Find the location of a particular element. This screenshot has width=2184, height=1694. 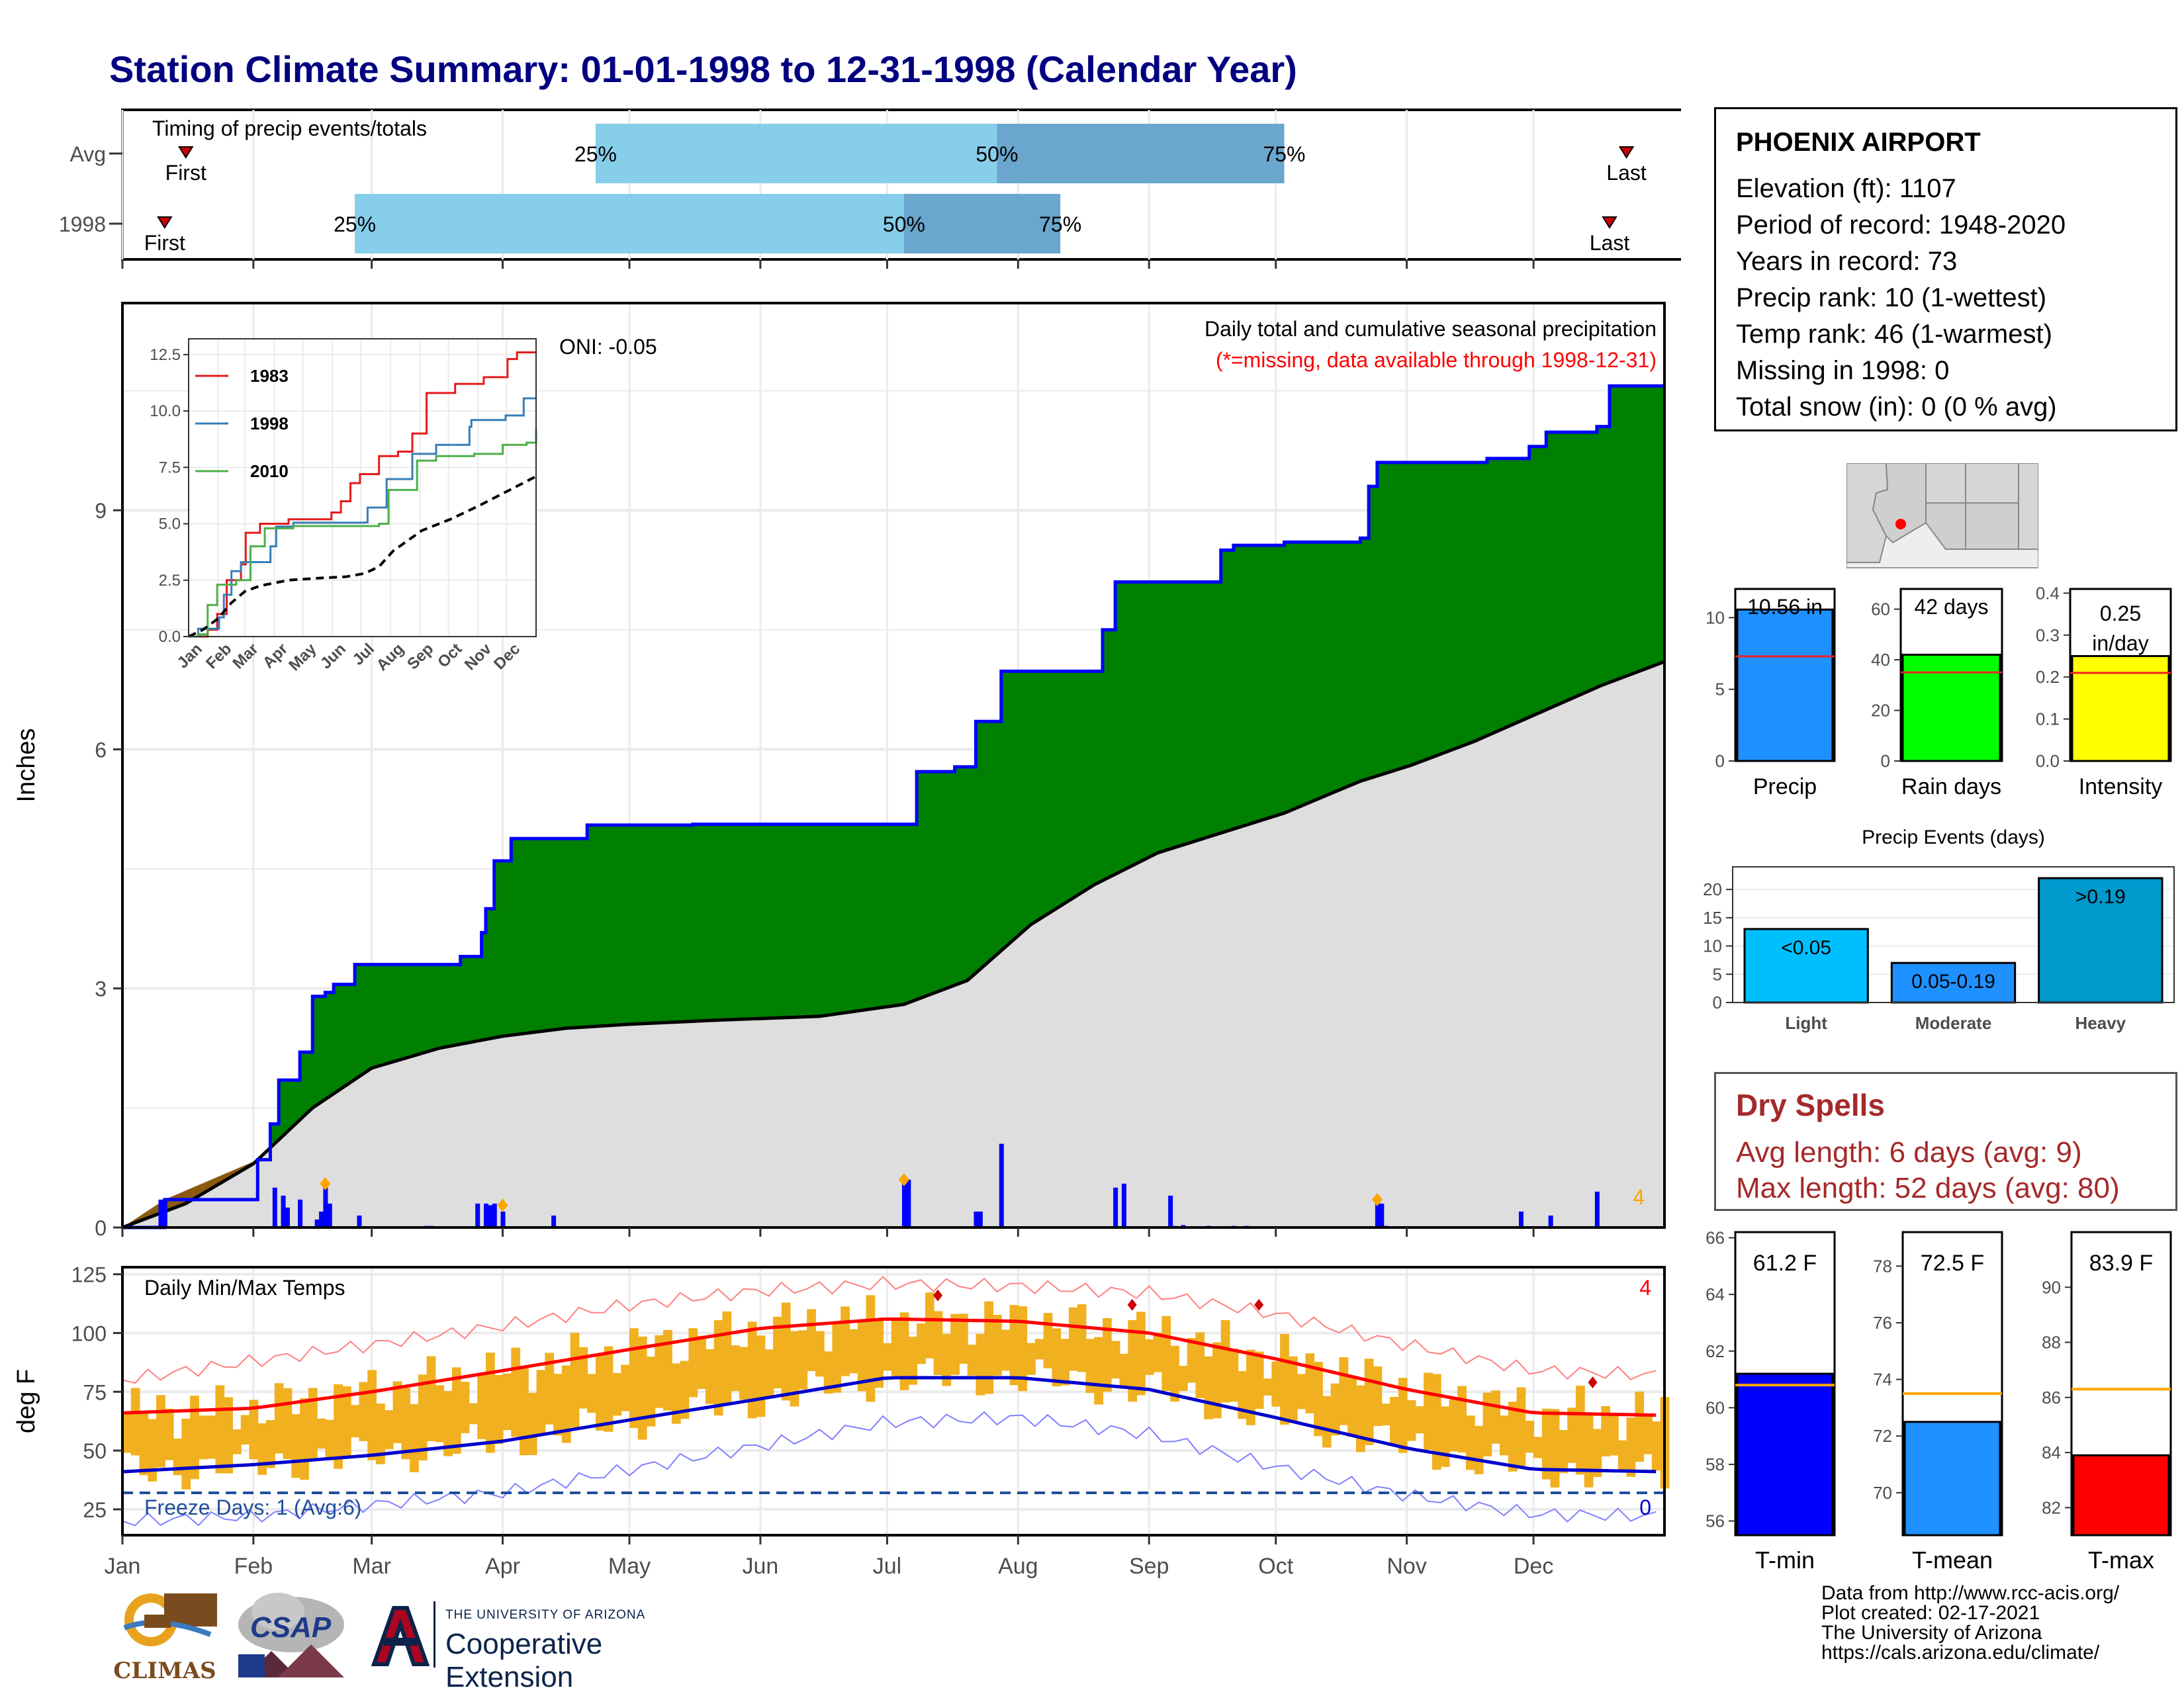

y-tick-label: 9 is located at coordinates (101, 511).